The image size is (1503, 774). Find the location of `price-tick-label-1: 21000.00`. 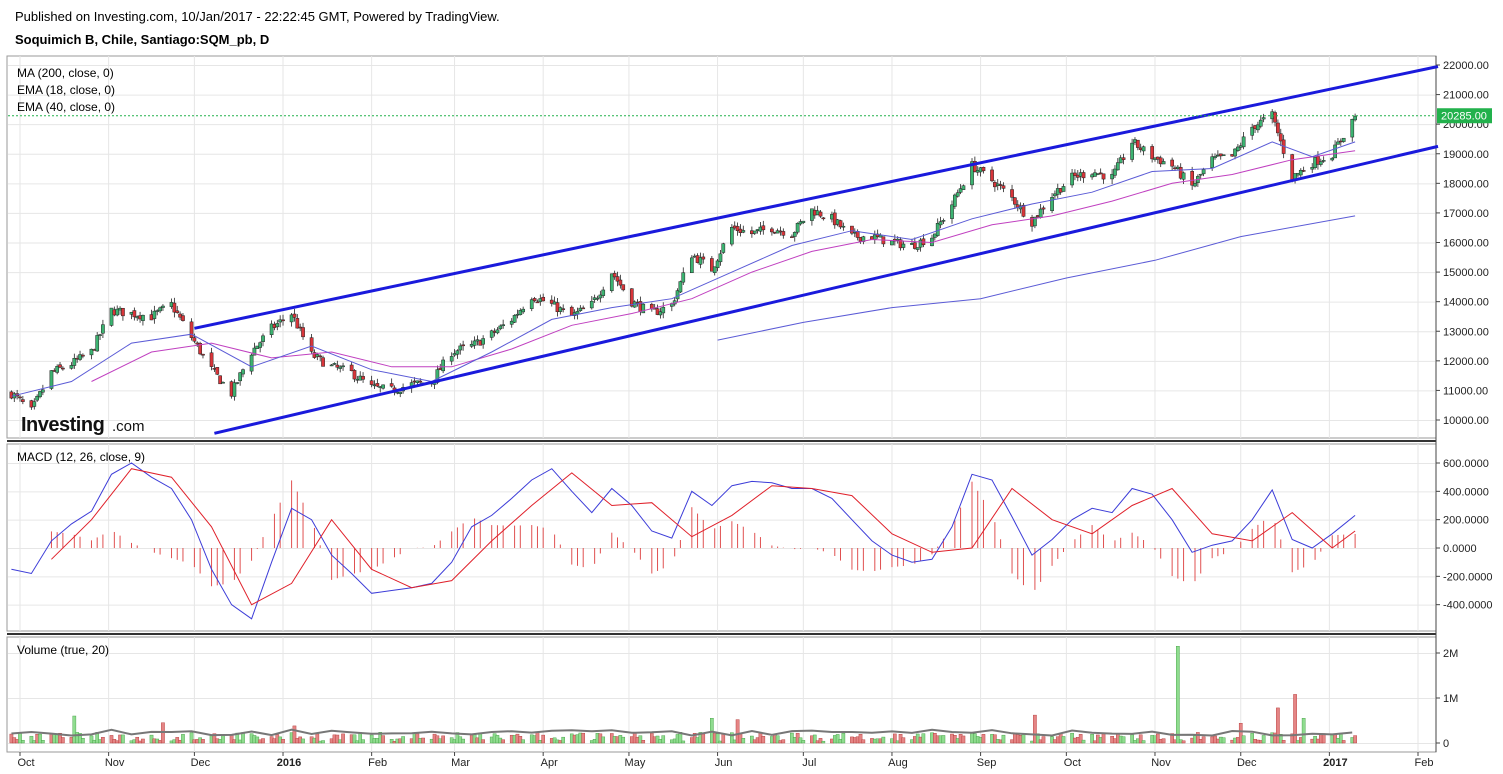

price-tick-label-1: 21000.00 is located at coordinates (1466, 96).